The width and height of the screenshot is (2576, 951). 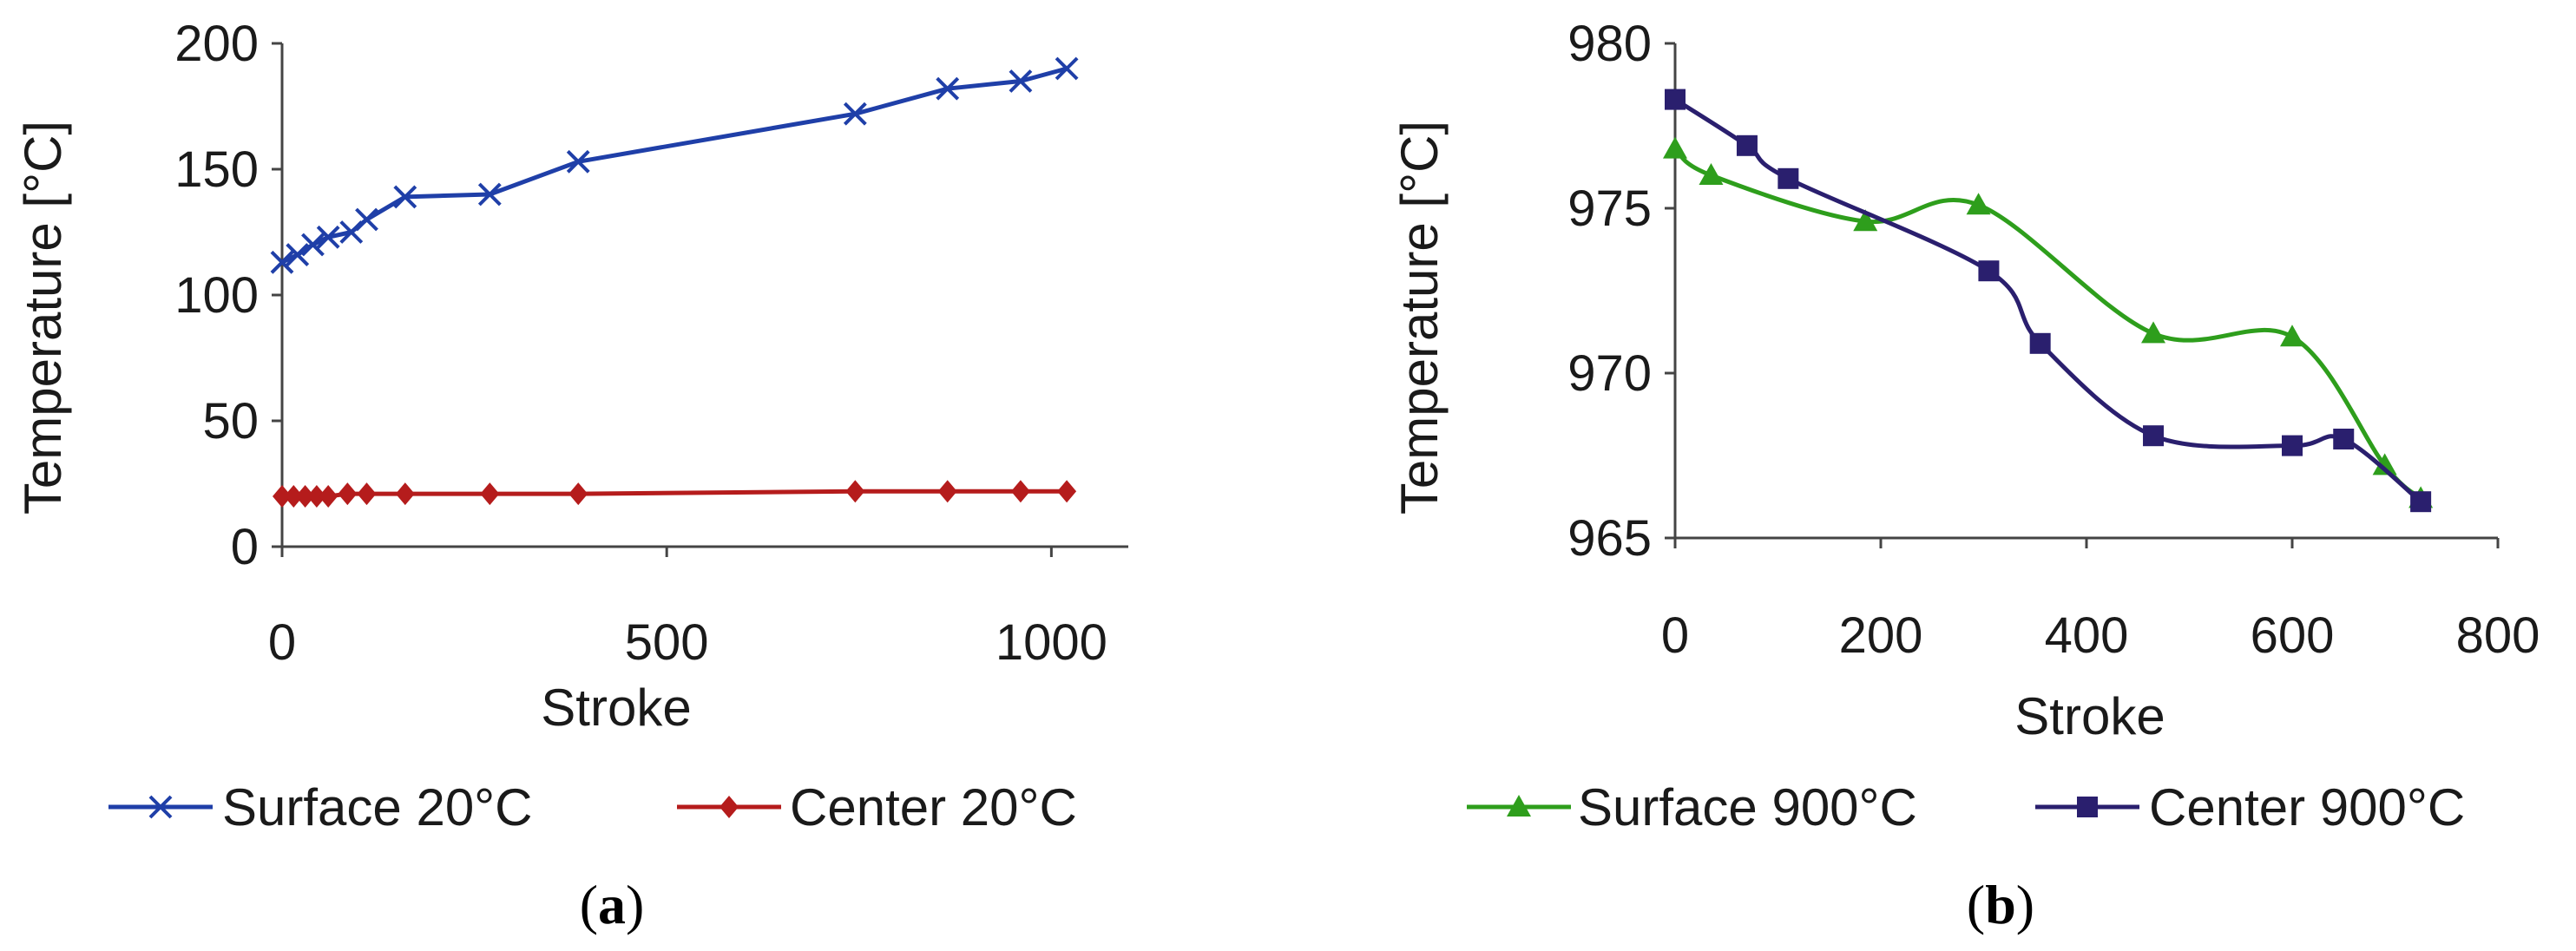 I want to click on x-axis-title-b: Stroke, so click(x=2089, y=716).